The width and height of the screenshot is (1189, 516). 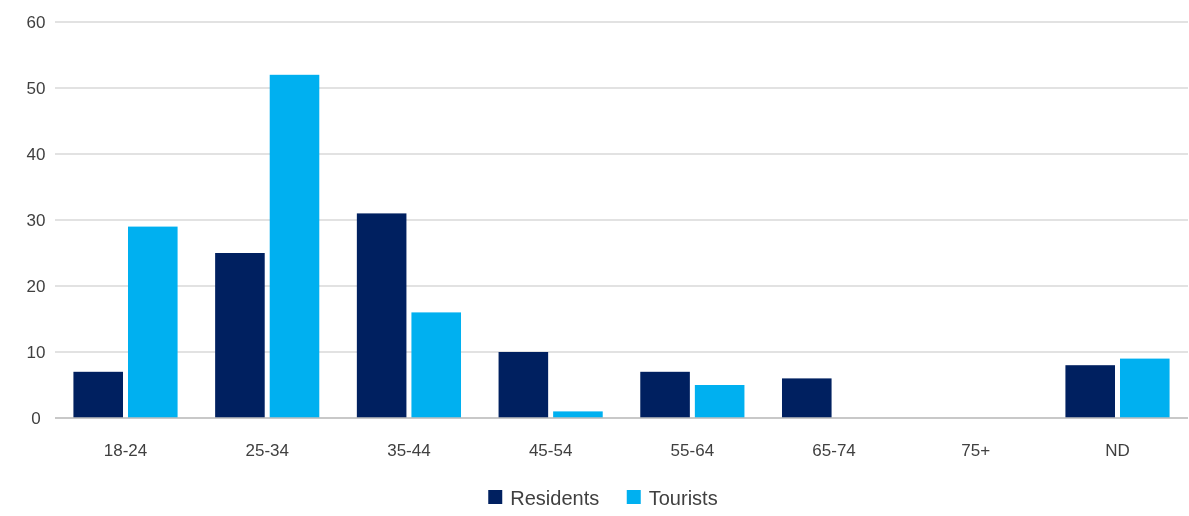 What do you see at coordinates (976, 450) in the screenshot?
I see `x-tick-label: 75+` at bounding box center [976, 450].